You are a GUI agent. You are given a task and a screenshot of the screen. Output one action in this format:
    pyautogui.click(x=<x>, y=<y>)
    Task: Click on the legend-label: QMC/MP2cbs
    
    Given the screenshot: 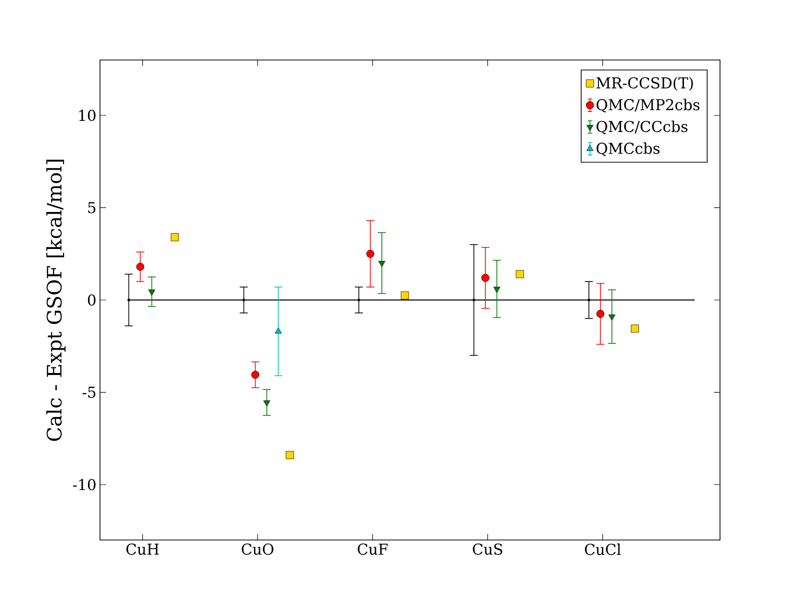 What is the action you would take?
    pyautogui.click(x=648, y=105)
    